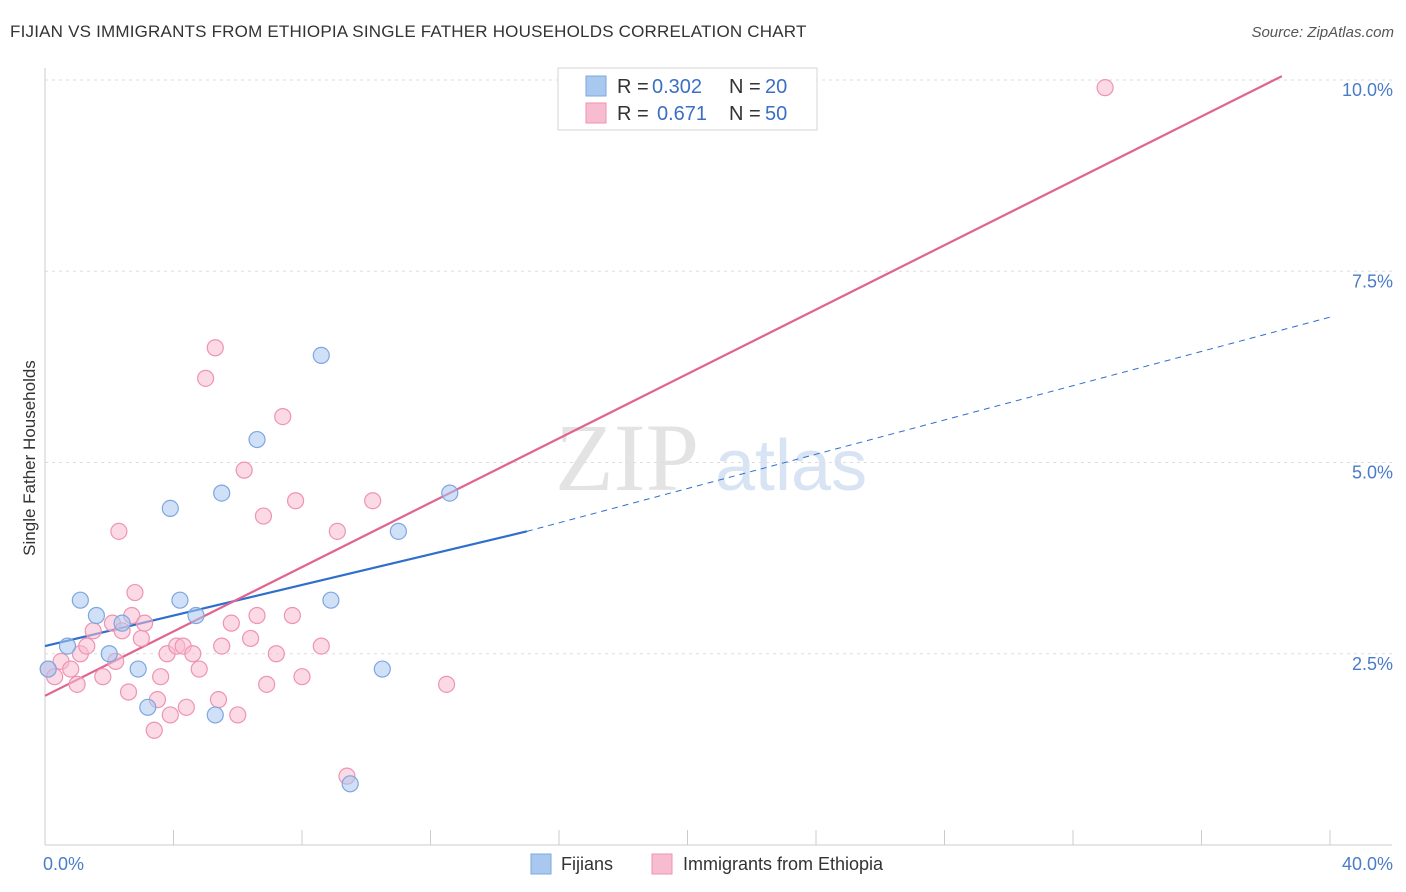 This screenshot has height=892, width=1406. I want to click on source-label: Source: ZipAtlas.com, so click(1322, 32).